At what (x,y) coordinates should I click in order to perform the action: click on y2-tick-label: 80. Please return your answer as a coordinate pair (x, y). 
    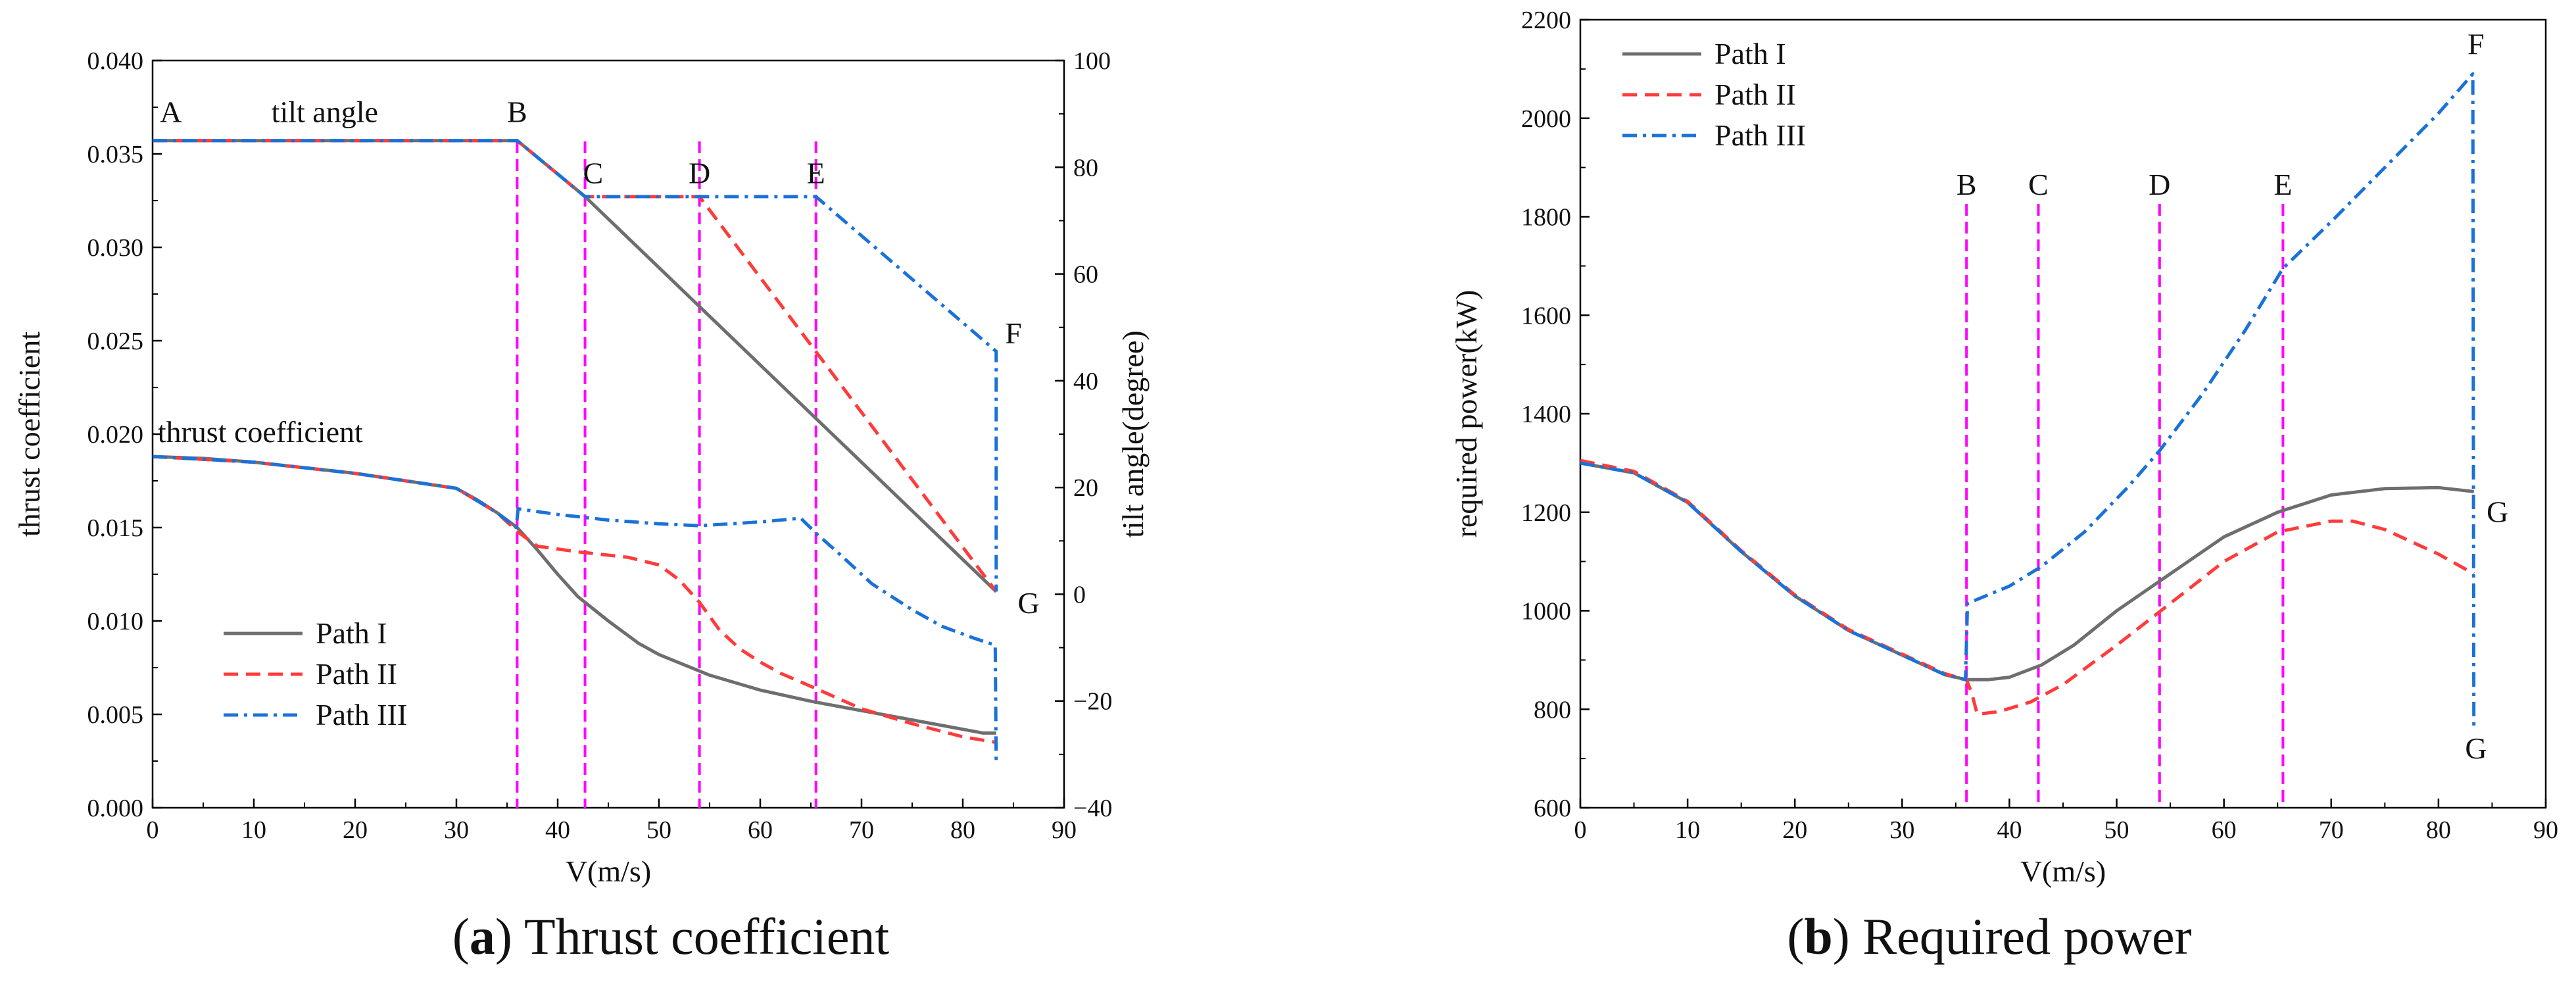
    Looking at the image, I should click on (1085, 168).